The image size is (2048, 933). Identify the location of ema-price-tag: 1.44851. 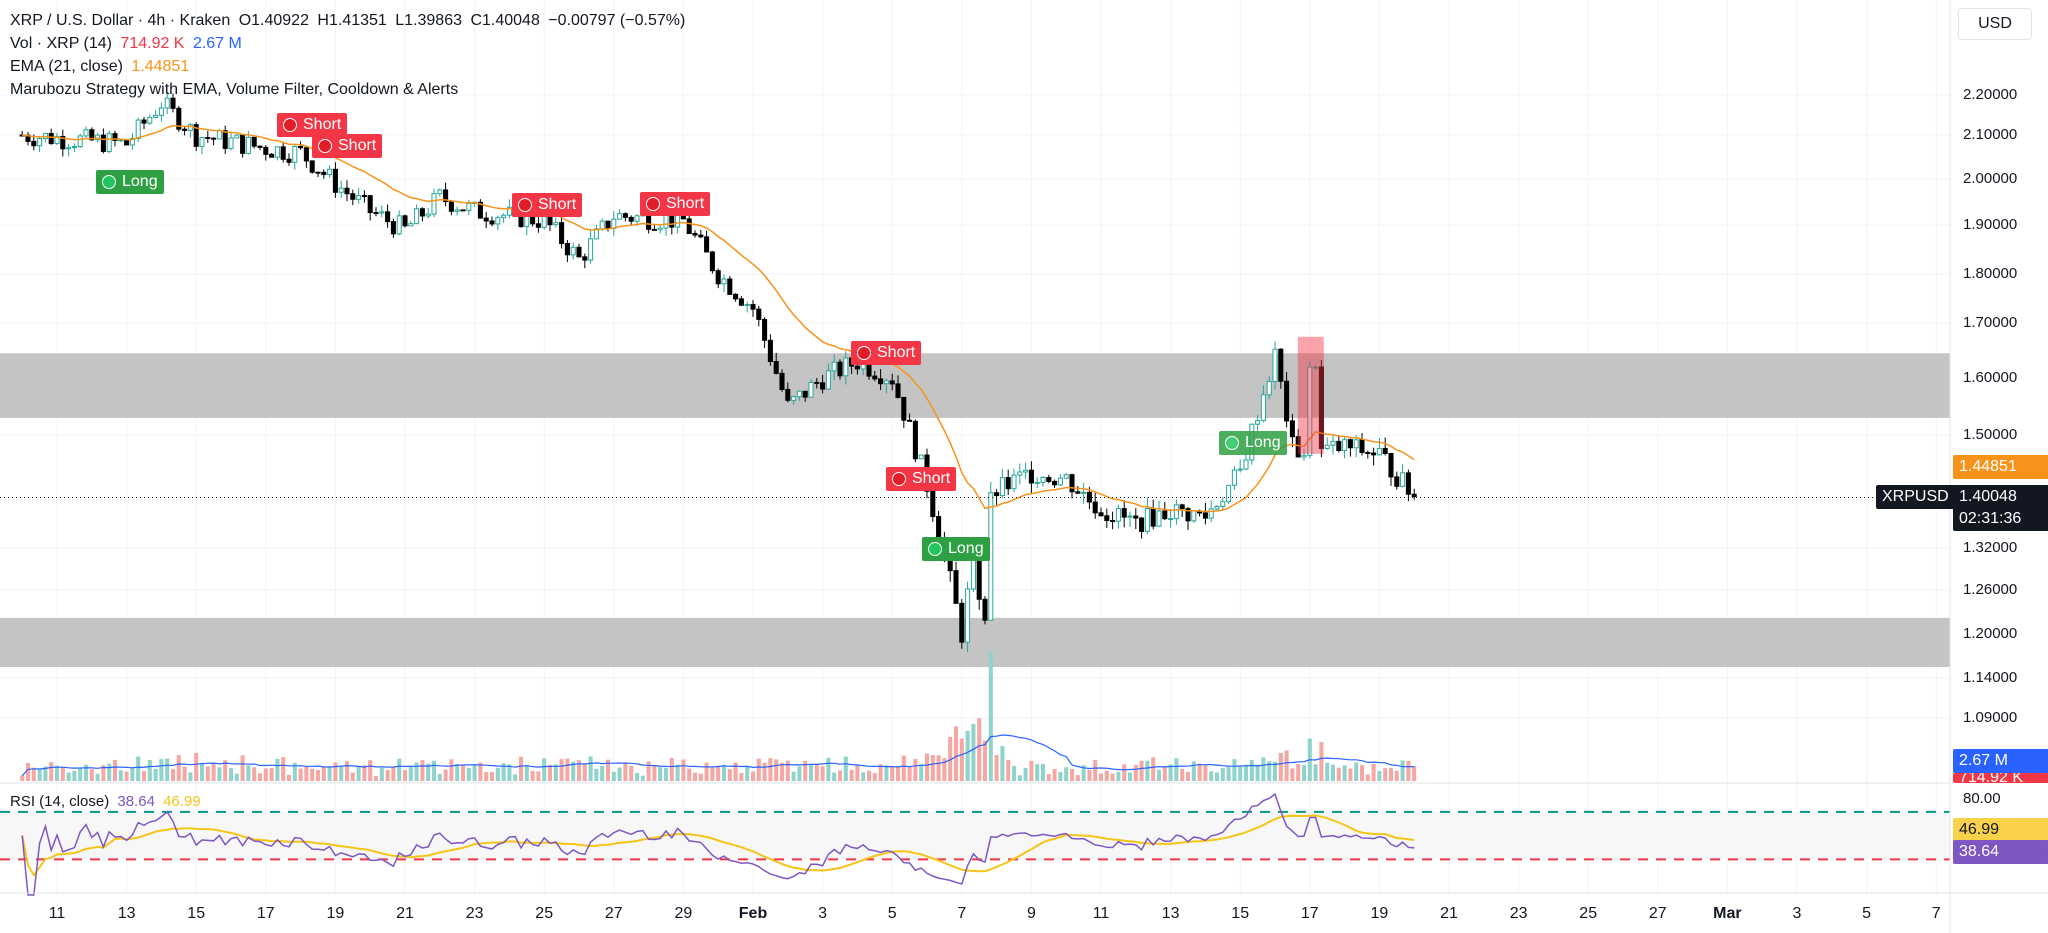
(2000, 467).